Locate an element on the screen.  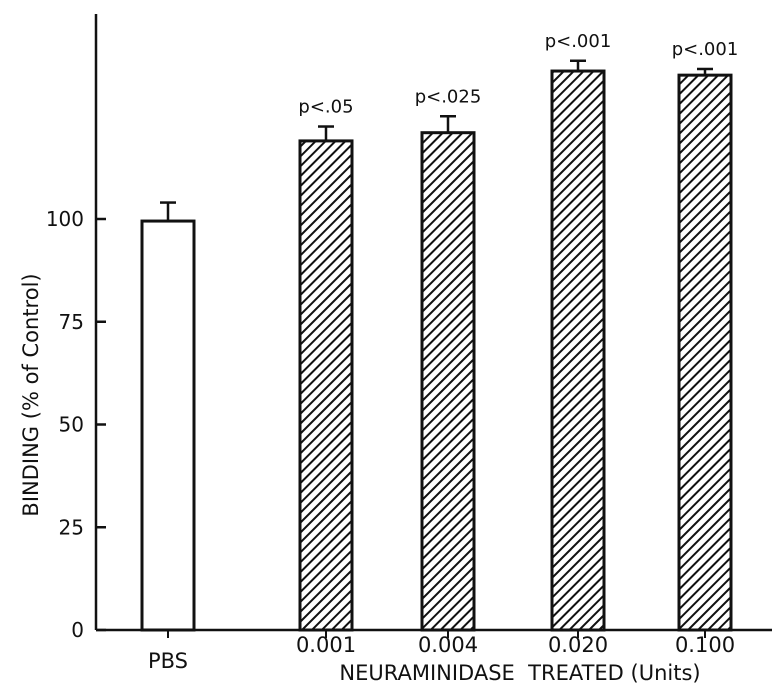
y-tick-label: 25 is located at coordinates (71, 527).